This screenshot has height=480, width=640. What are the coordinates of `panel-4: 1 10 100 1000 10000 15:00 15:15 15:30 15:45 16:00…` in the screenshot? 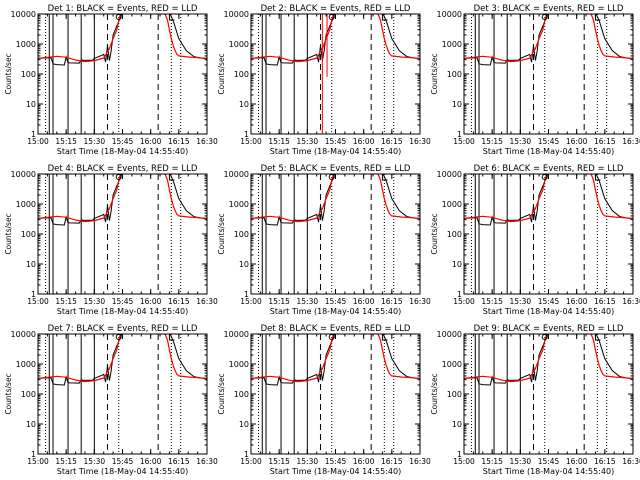 It's located at (111, 240).